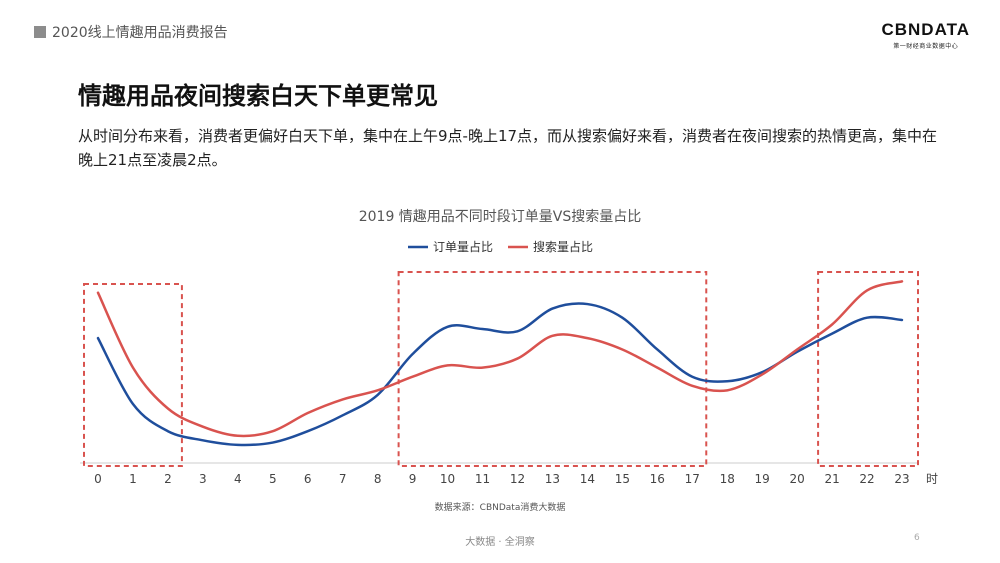 The image size is (1000, 563). What do you see at coordinates (98, 479) in the screenshot?
I see `x-tick-label: 0` at bounding box center [98, 479].